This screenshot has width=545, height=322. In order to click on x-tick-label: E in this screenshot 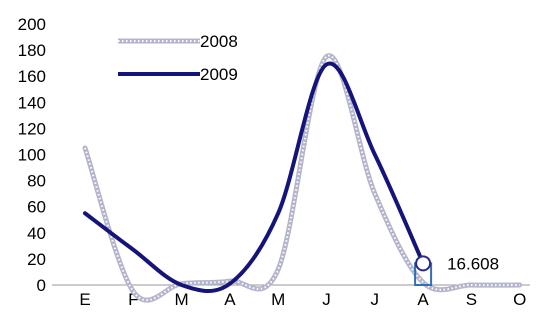, I will do `click(84, 299)`.